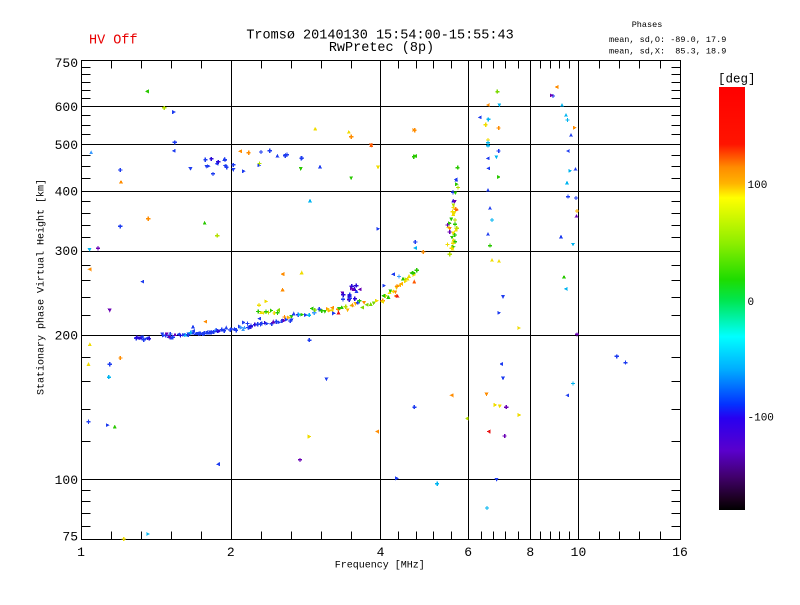 Image resolution: width=800 pixels, height=605 pixels. What do you see at coordinates (530, 552) in the screenshot?
I see `svg-text: 8` at bounding box center [530, 552].